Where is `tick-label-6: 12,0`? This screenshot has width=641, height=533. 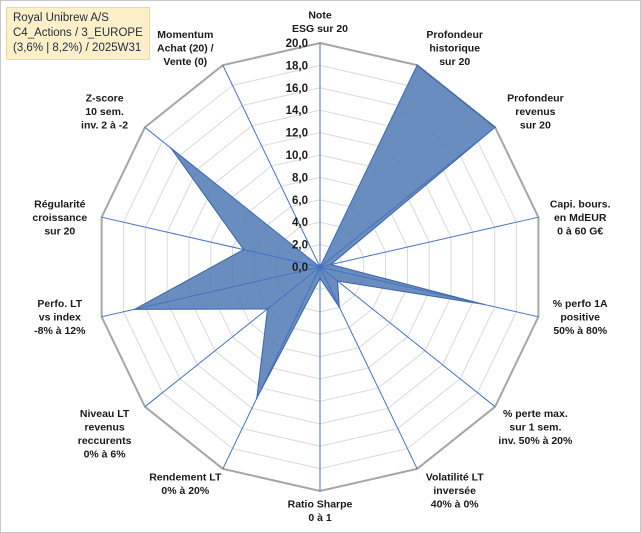
tick-label-6: 12,0 is located at coordinates (297, 134).